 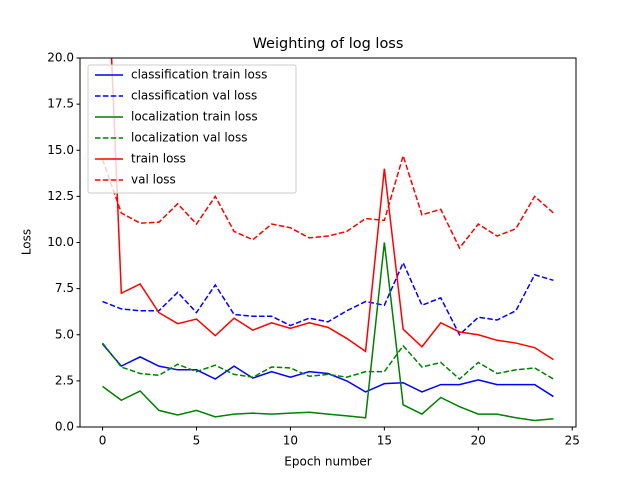 I want to click on y-tick-label: 15.0, so click(x=60, y=150).